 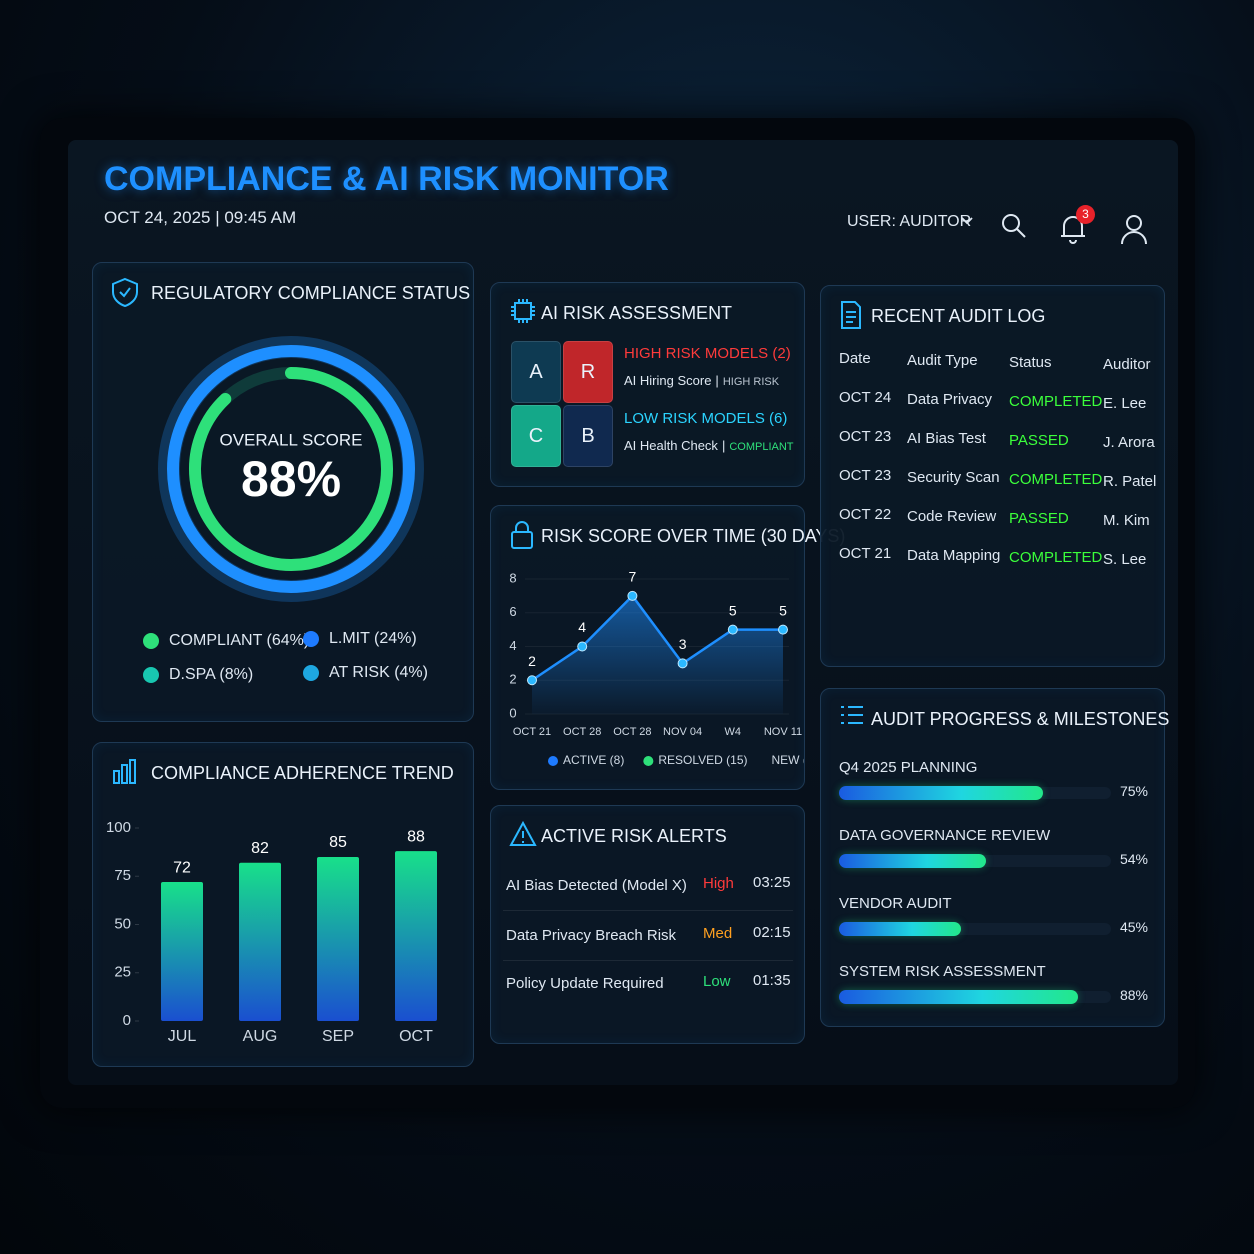 I want to click on panel-title: COMPLIANCE ADHERENCE TREND, so click(x=302, y=773).